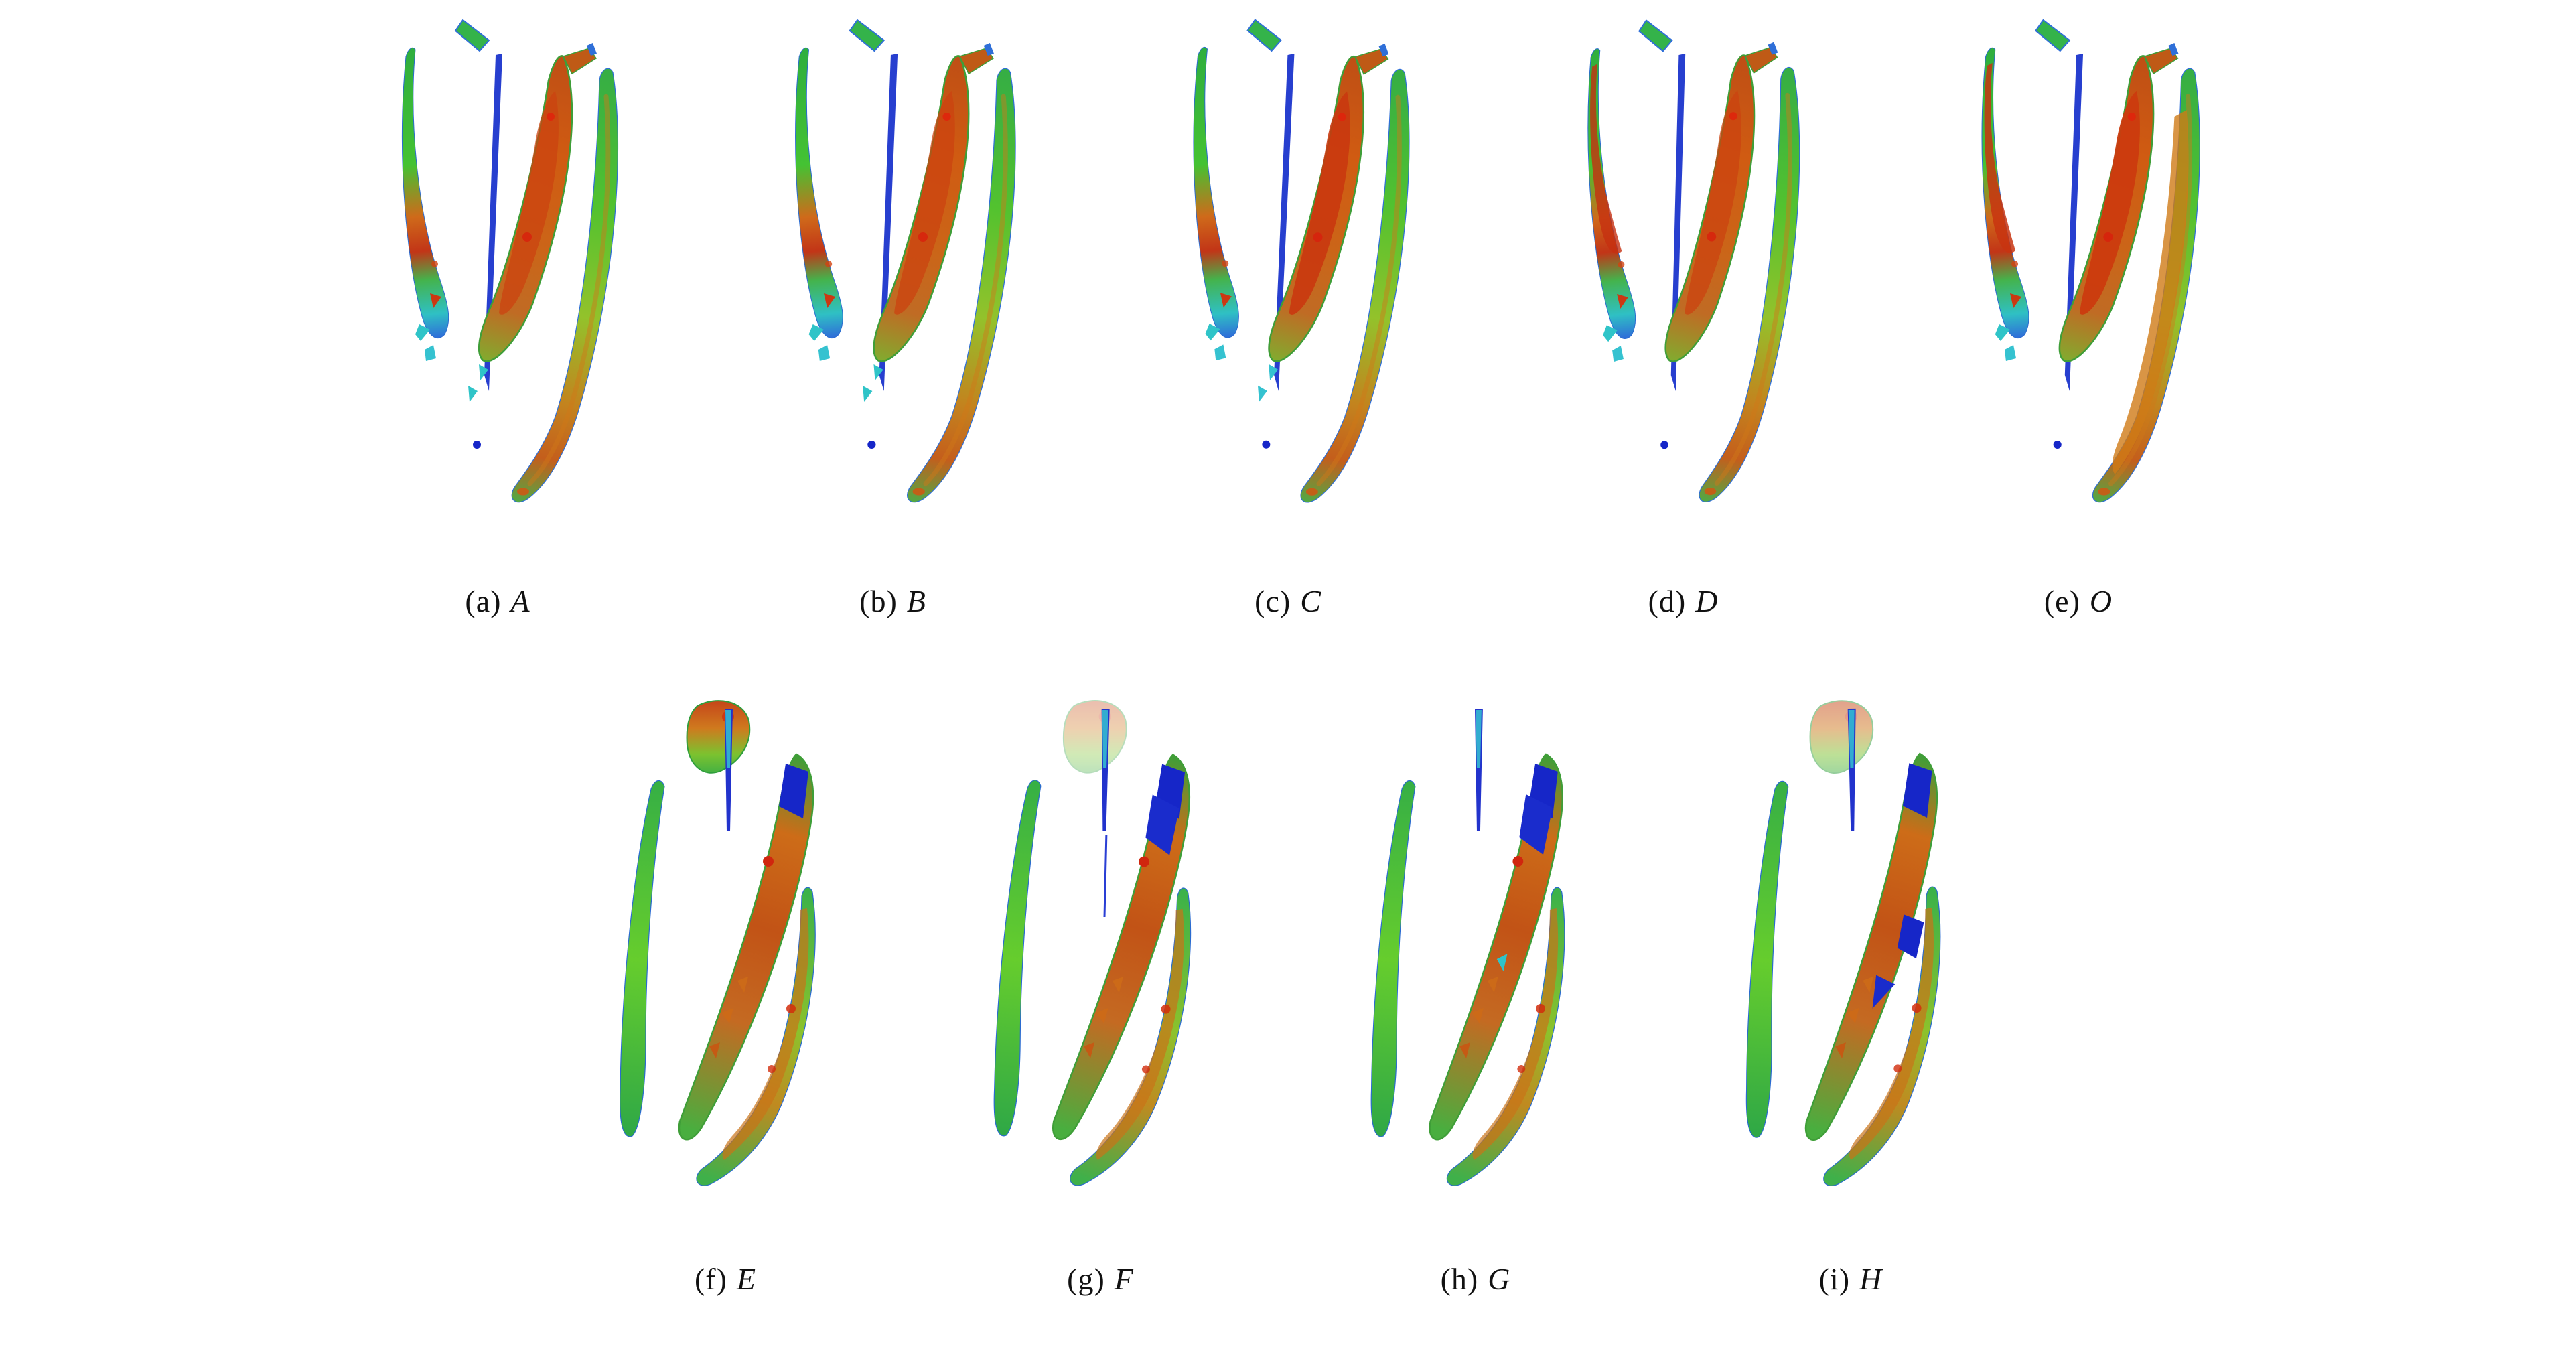  Describe the element at coordinates (1871, 1279) in the screenshot. I see `caption-label: H` at that location.